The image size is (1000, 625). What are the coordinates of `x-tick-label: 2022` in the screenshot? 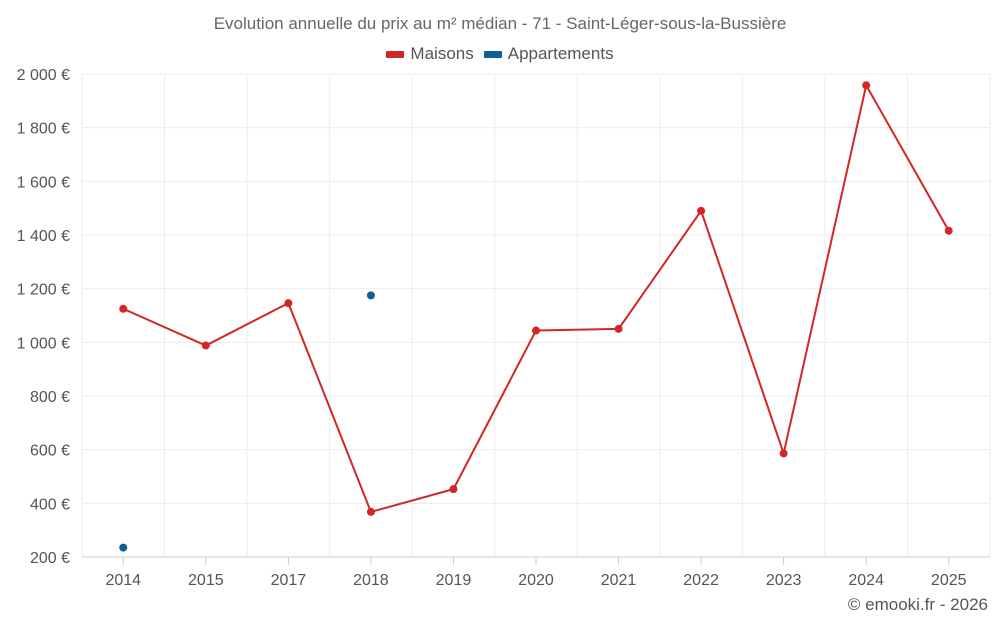 It's located at (701, 580).